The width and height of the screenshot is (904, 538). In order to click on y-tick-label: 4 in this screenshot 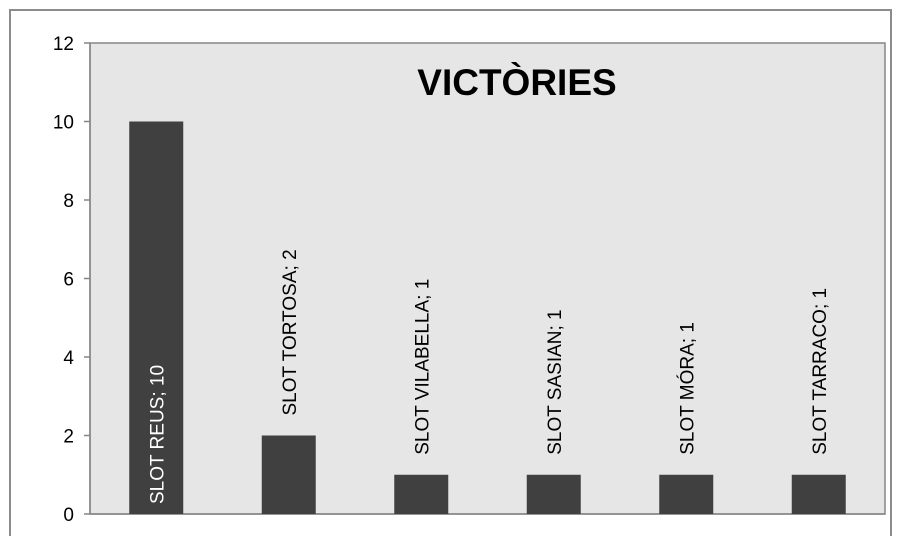, I will do `click(68, 358)`.